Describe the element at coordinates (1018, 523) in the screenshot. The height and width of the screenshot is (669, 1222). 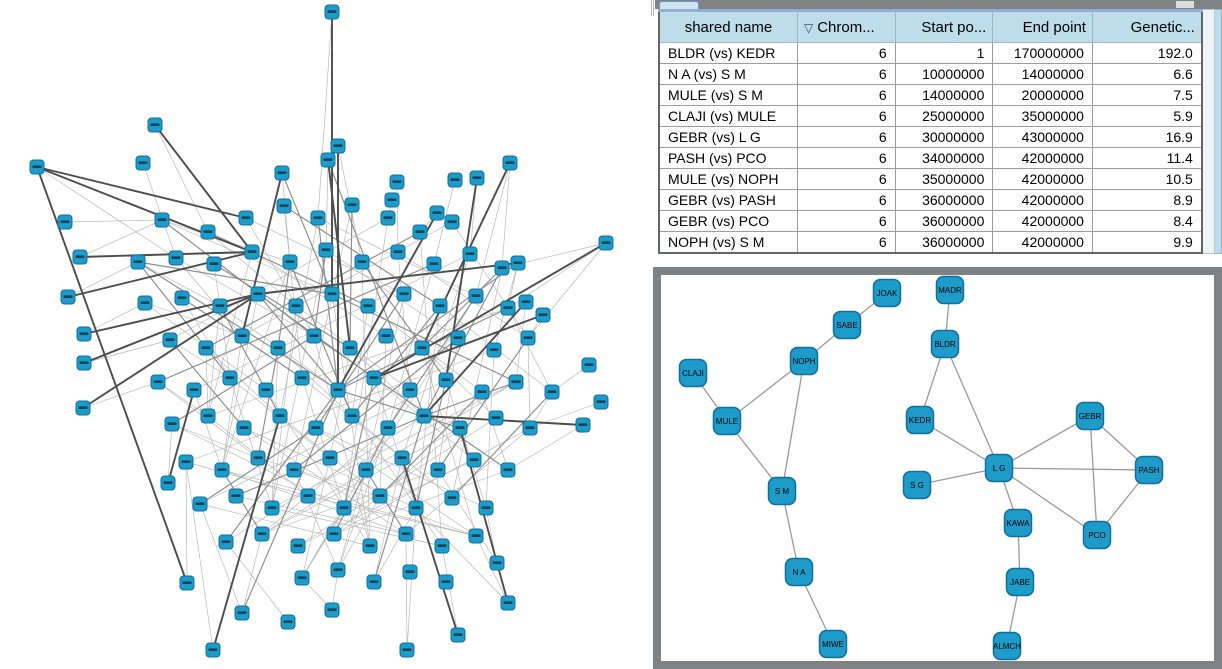
I see `node-kawa: KAWA` at that location.